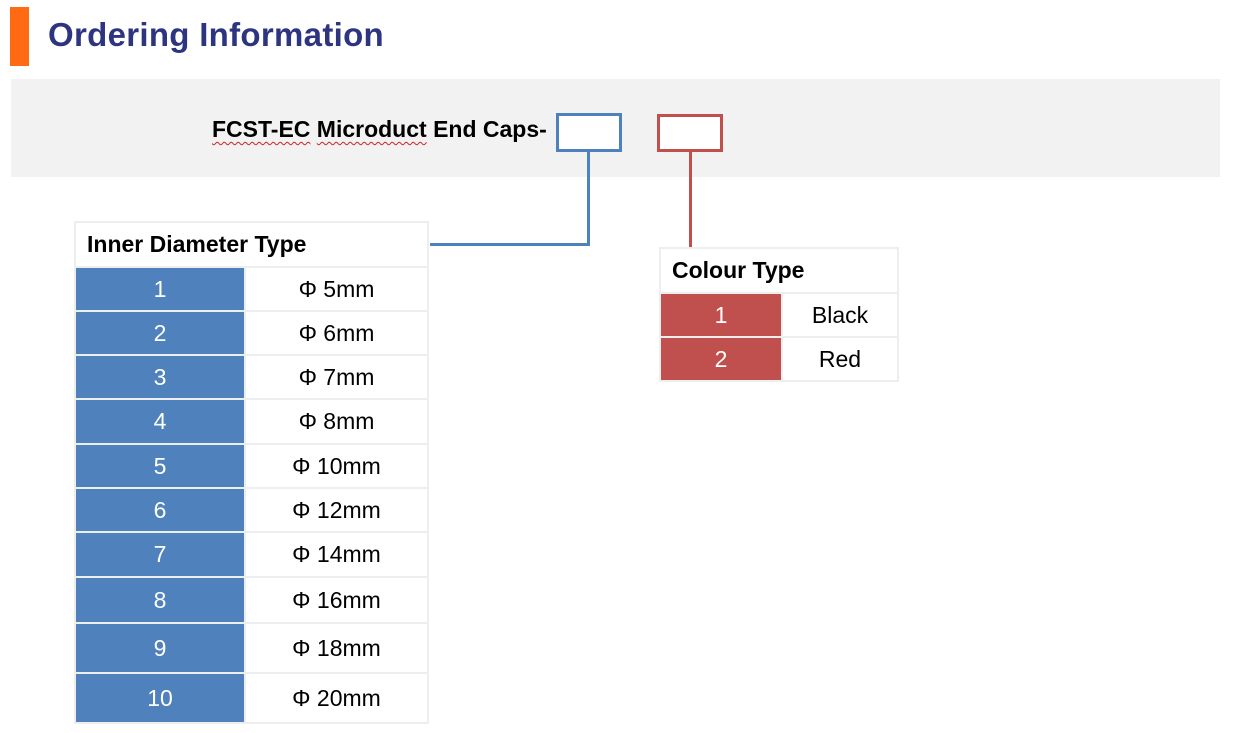 The width and height of the screenshot is (1233, 733). Describe the element at coordinates (261, 129) in the screenshot. I see `code-part: FCST-EC` at that location.